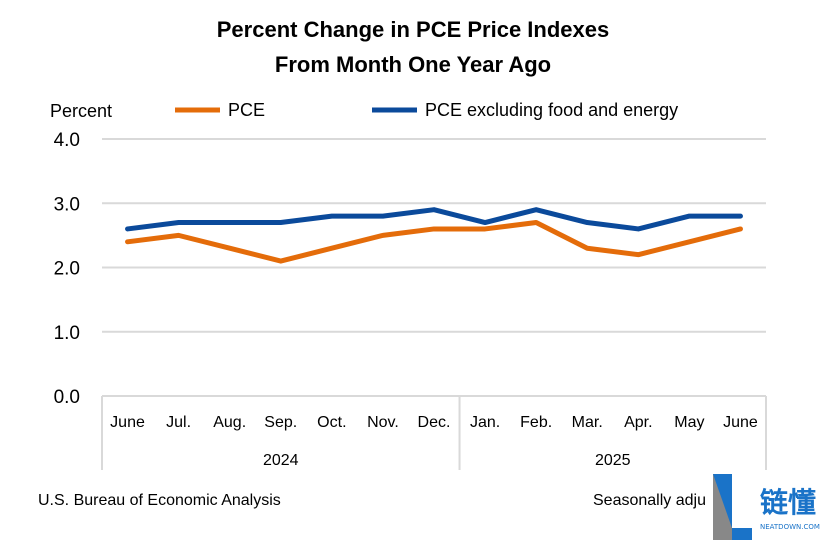  Describe the element at coordinates (67, 269) in the screenshot. I see `y-tick-label: 2.0` at that location.